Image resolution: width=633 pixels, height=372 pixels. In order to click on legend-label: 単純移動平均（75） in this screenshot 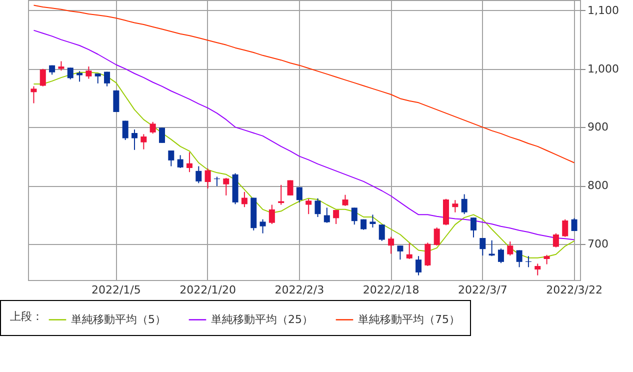, I will do `click(409, 319)`.